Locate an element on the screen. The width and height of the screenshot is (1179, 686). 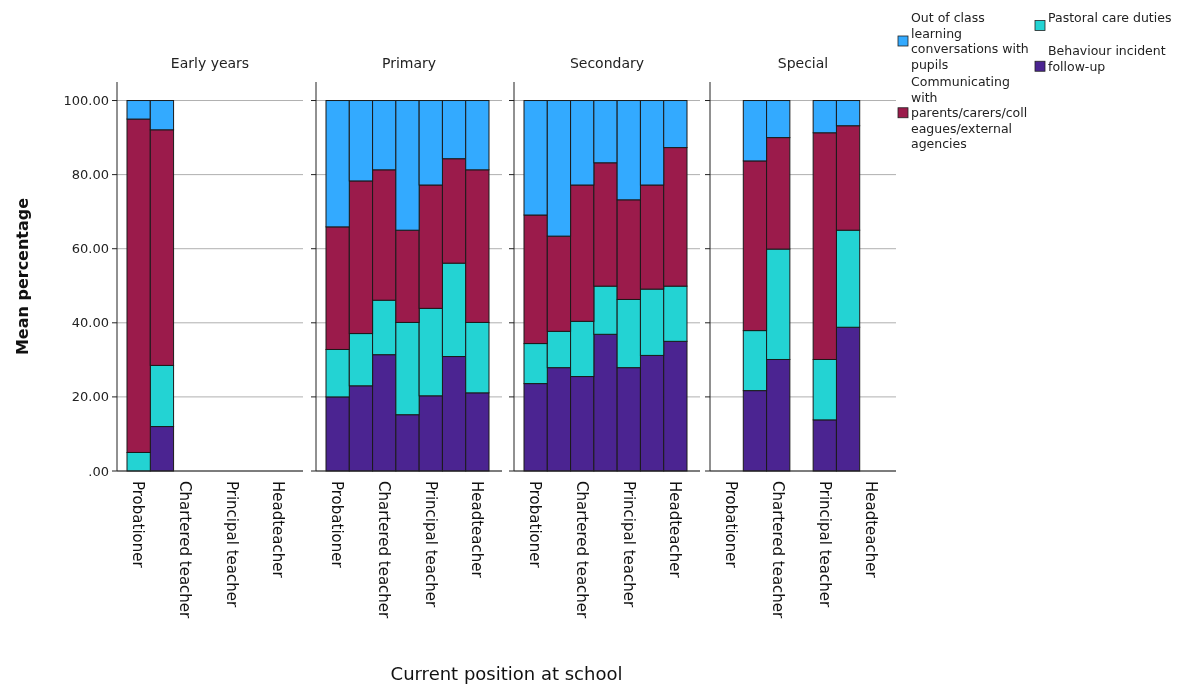
y-tick-label: 100.00 is located at coordinates (86, 101).